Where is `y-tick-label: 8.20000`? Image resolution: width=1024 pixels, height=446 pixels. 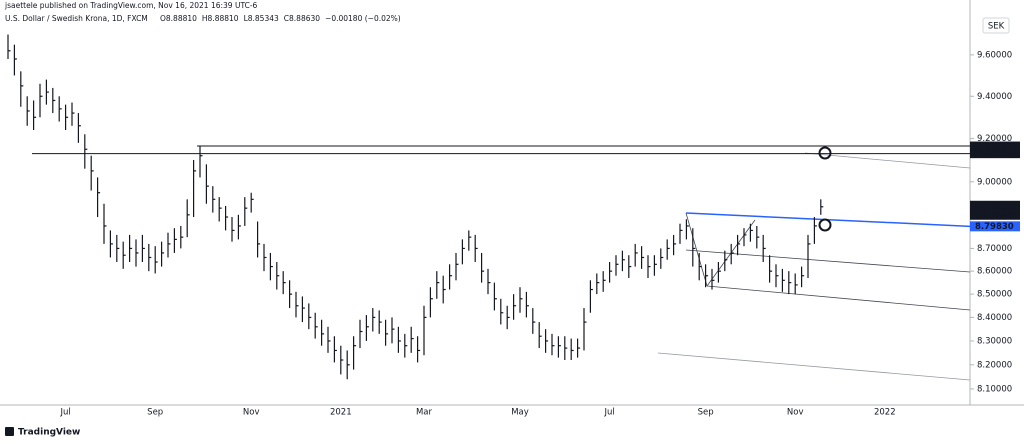
y-tick-label: 8.20000 is located at coordinates (994, 365).